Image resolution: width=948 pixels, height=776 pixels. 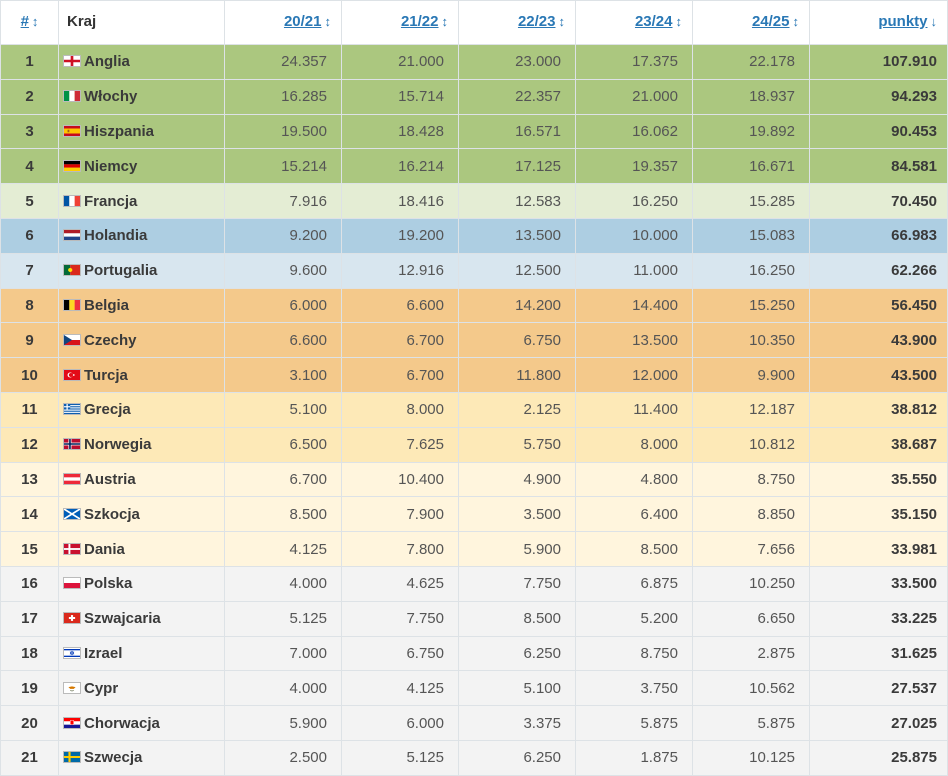 I want to click on season-1-points: 4.125, so click(x=283, y=549).